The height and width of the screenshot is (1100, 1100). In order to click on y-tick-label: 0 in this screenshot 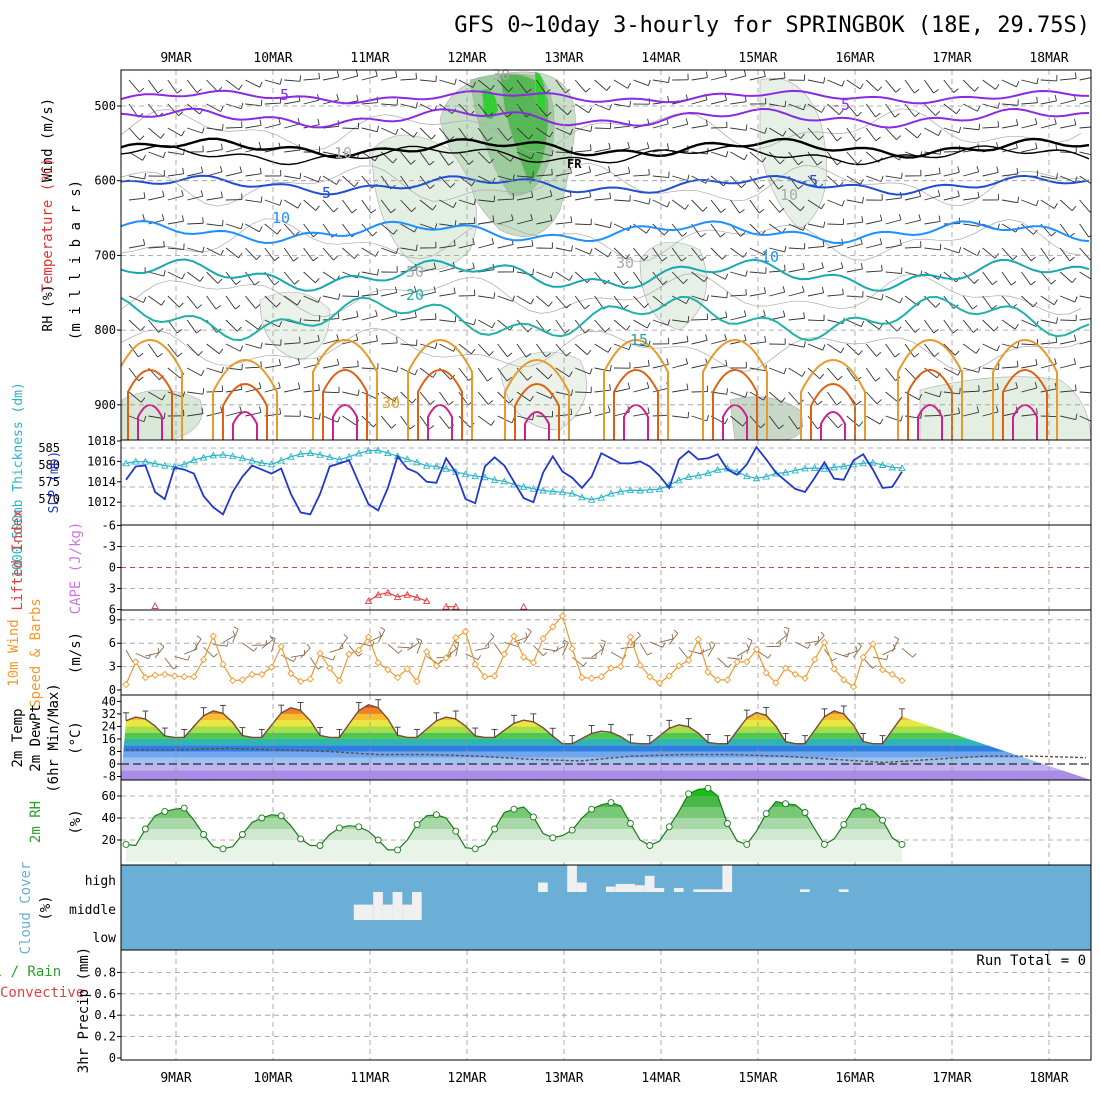, I will do `click(112, 1058)`.